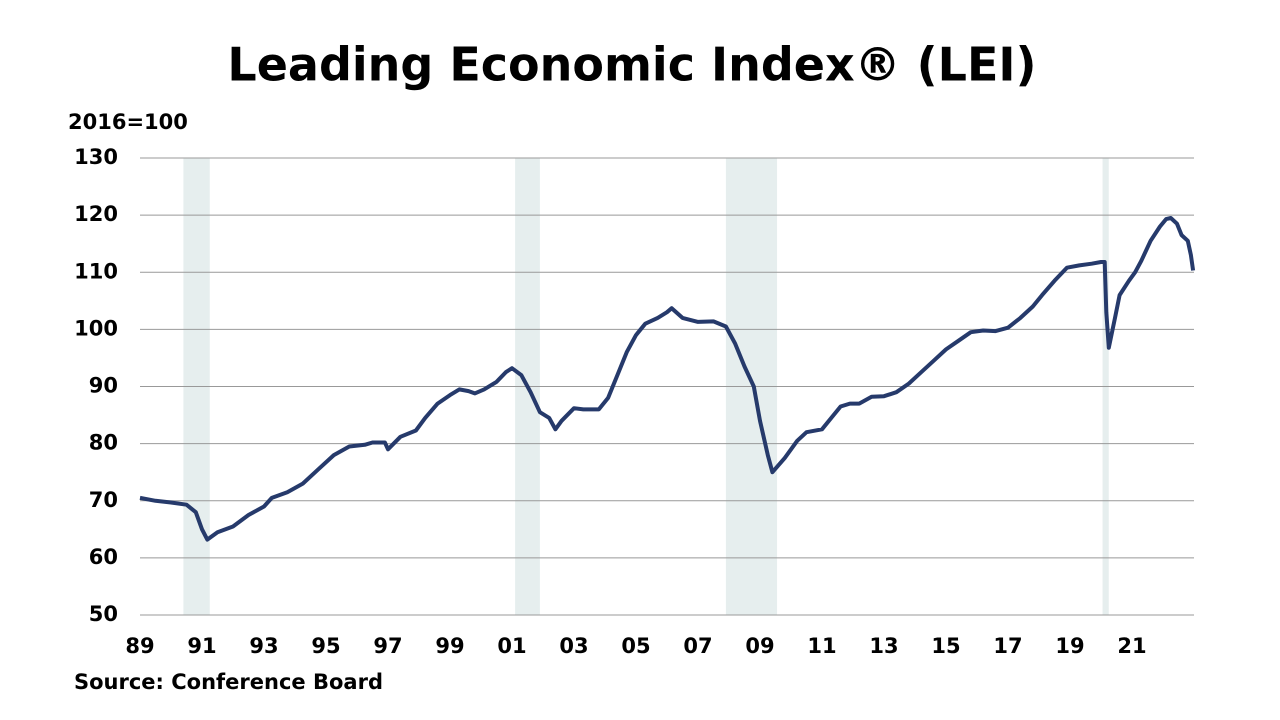  What do you see at coordinates (103, 614) in the screenshot?
I see `y-tick-label: 50` at bounding box center [103, 614].